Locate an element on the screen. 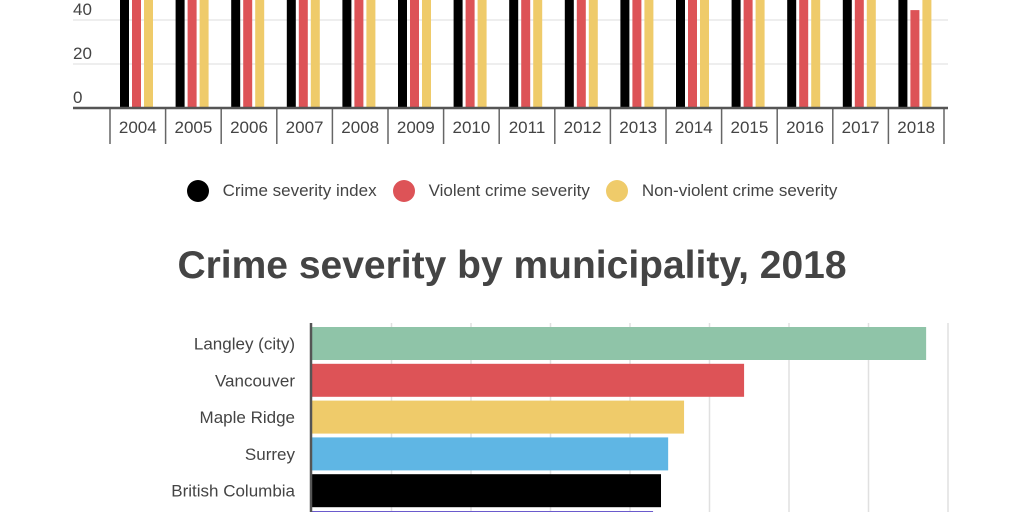  x-tick-label: 2008 is located at coordinates (360, 127).